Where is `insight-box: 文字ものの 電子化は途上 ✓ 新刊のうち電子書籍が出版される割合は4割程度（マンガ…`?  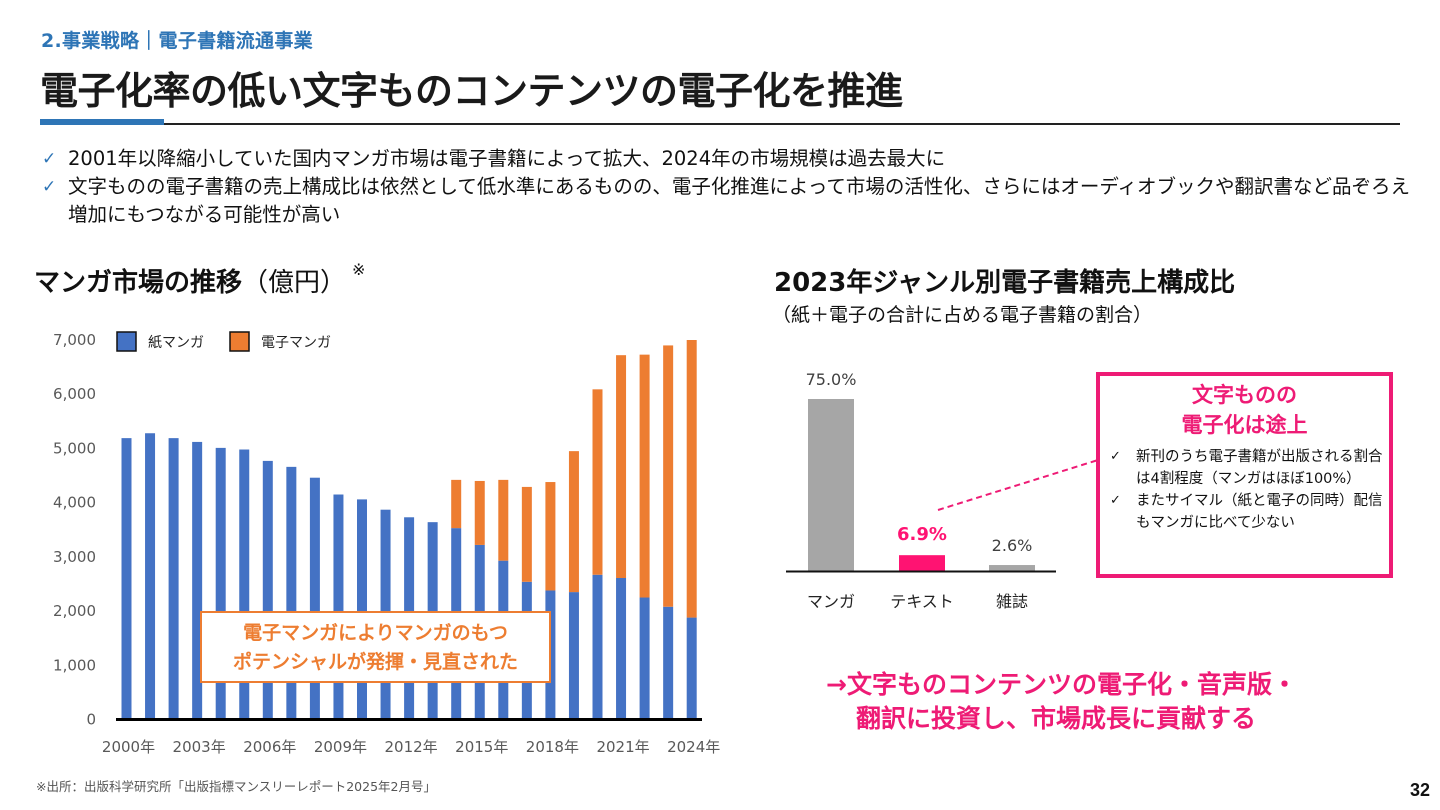 insight-box: 文字ものの 電子化は途上 ✓ 新刊のうち電子書籍が出版される割合は4割程度（マンガ… is located at coordinates (1244, 475).